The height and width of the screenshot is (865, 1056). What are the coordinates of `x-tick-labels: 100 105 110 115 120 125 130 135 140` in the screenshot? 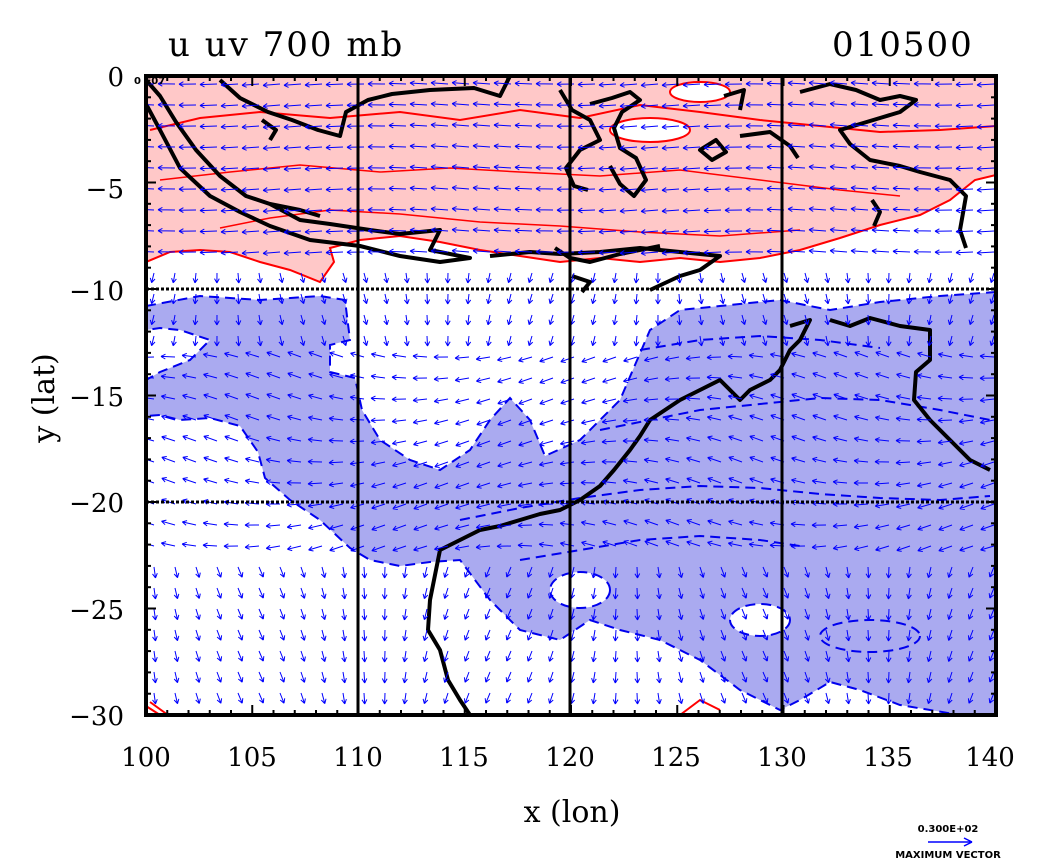 It's located at (568, 758).